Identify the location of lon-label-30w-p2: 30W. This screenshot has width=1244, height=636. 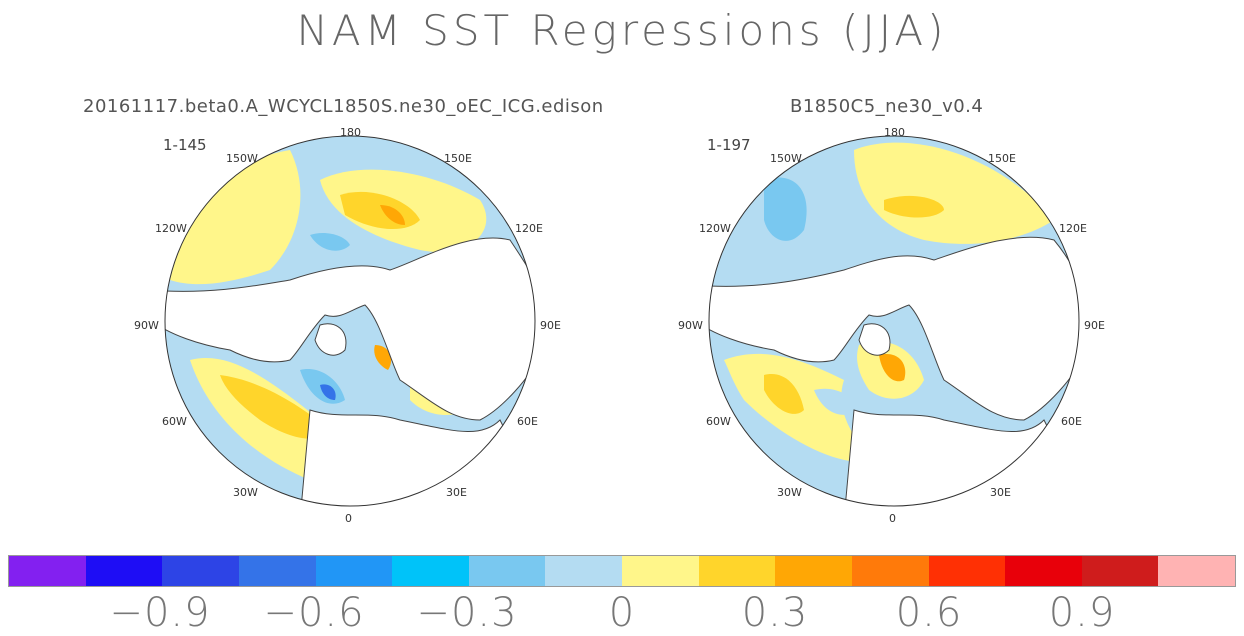
(789, 492).